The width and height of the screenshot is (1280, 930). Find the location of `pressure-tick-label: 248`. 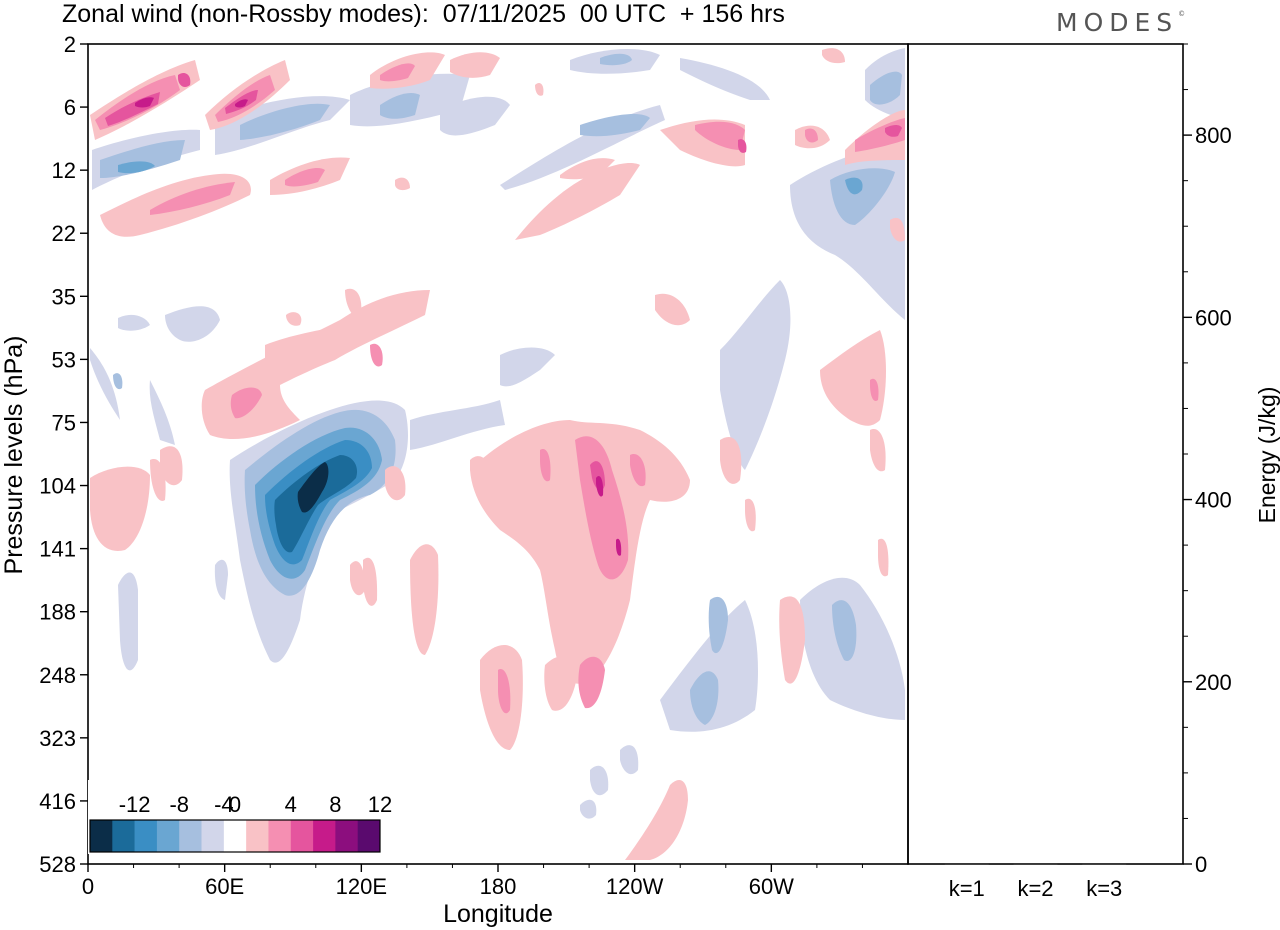

pressure-tick-label: 248 is located at coordinates (57, 675).